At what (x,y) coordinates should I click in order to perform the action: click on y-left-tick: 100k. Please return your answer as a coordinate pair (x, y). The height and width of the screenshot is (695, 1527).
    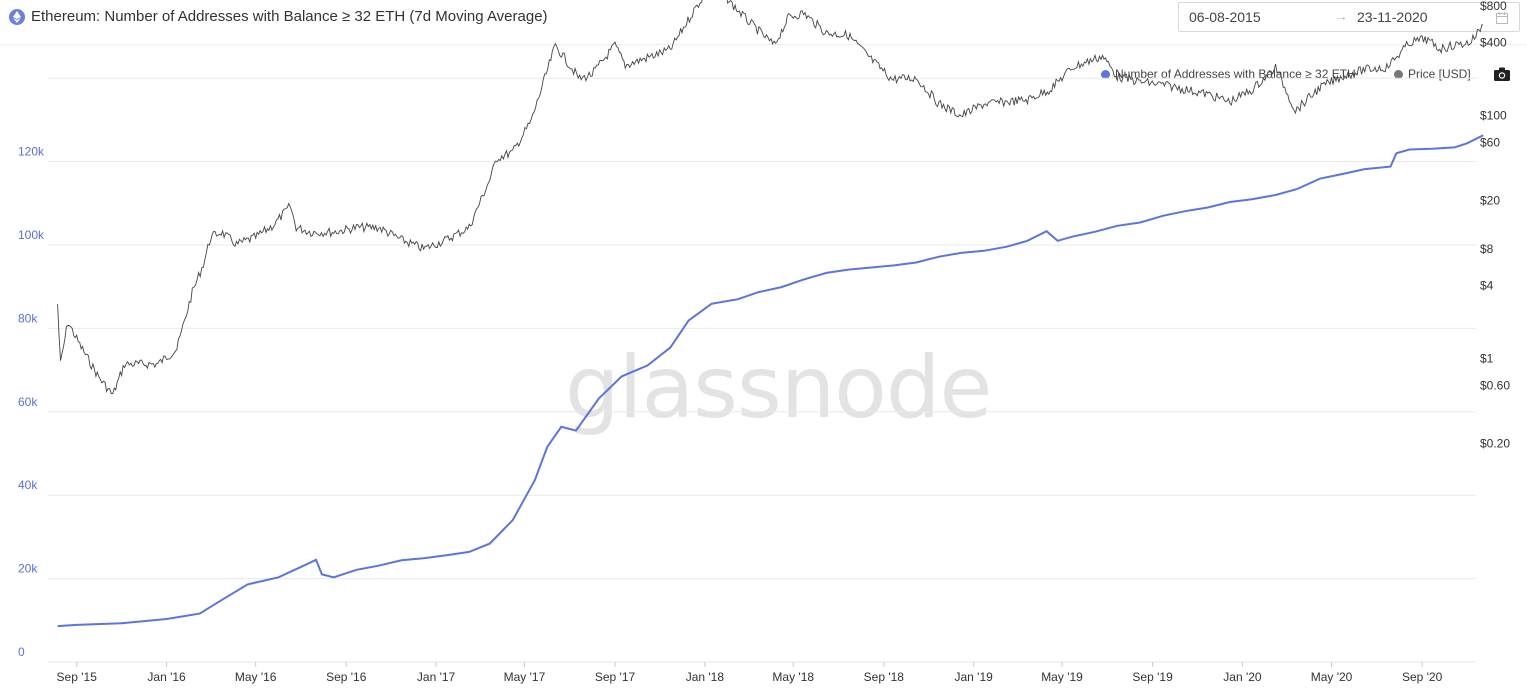
    Looking at the image, I should click on (31, 235).